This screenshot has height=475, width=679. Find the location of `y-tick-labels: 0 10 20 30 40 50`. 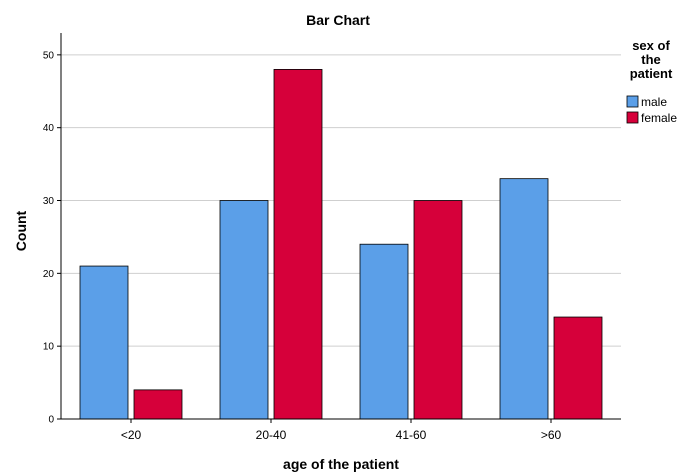

y-tick-labels: 0 10 20 30 40 50 is located at coordinates (49, 237).